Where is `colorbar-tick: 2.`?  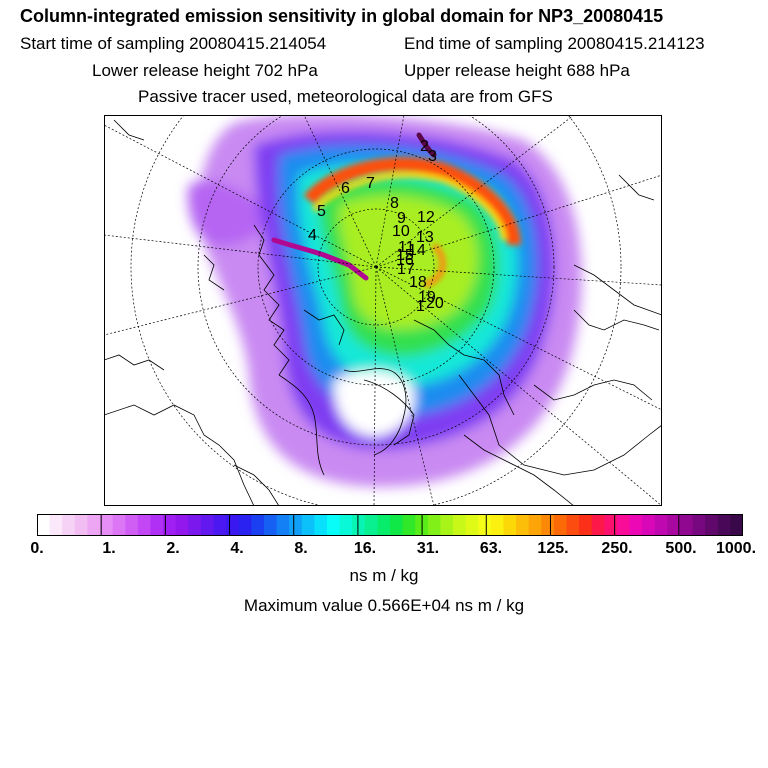 colorbar-tick: 2. is located at coordinates (173, 548).